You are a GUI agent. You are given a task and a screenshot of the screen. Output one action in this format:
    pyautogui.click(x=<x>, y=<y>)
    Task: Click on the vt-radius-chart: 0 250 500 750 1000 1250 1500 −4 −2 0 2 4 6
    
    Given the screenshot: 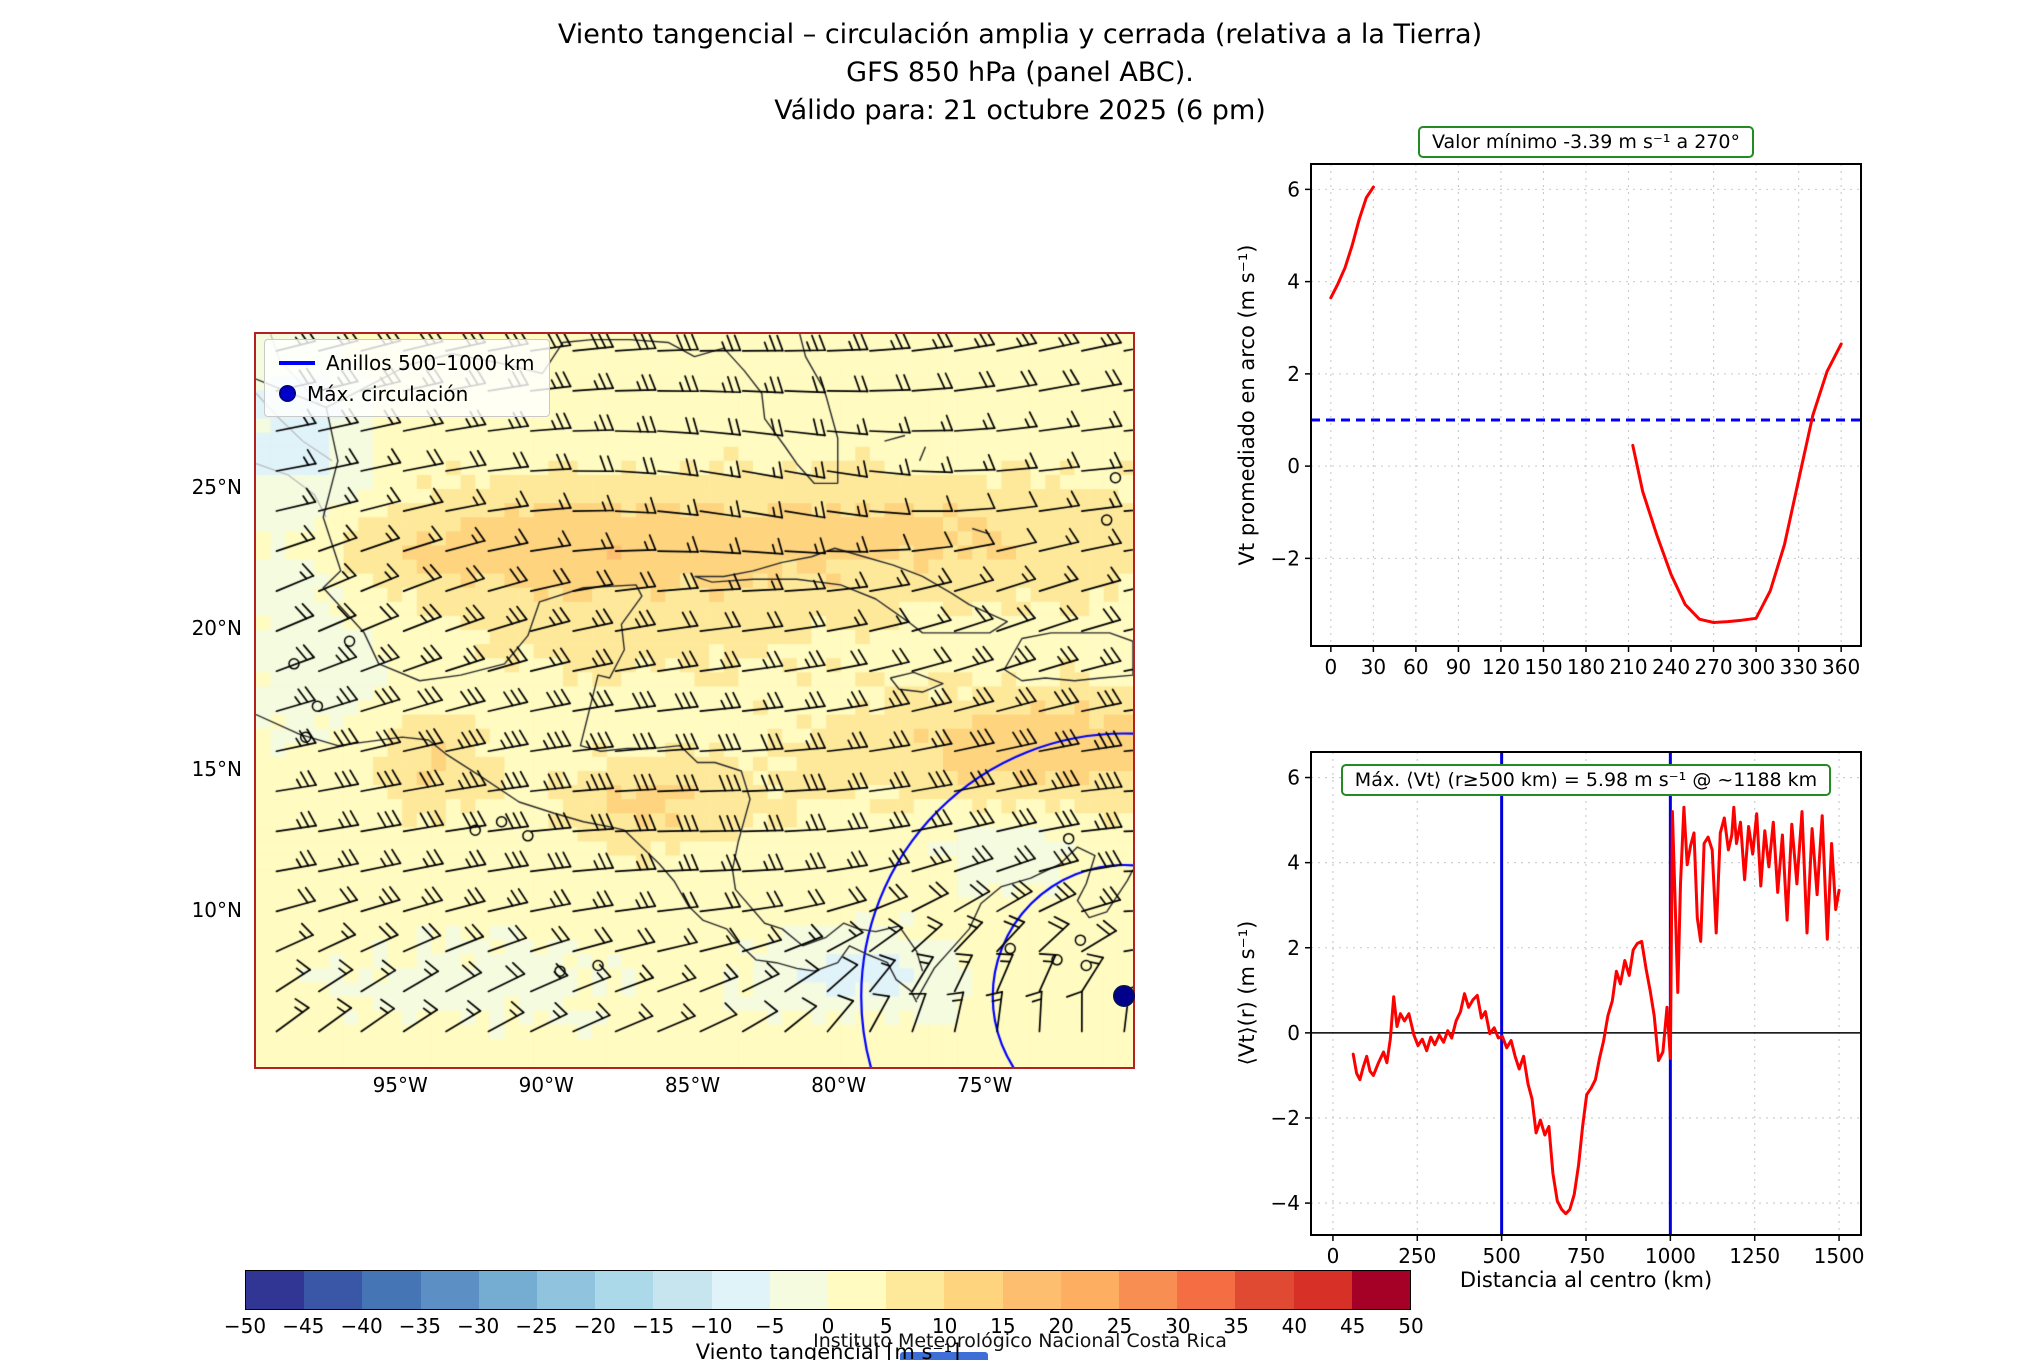 What is the action you would take?
    pyautogui.click(x=1568, y=1009)
    